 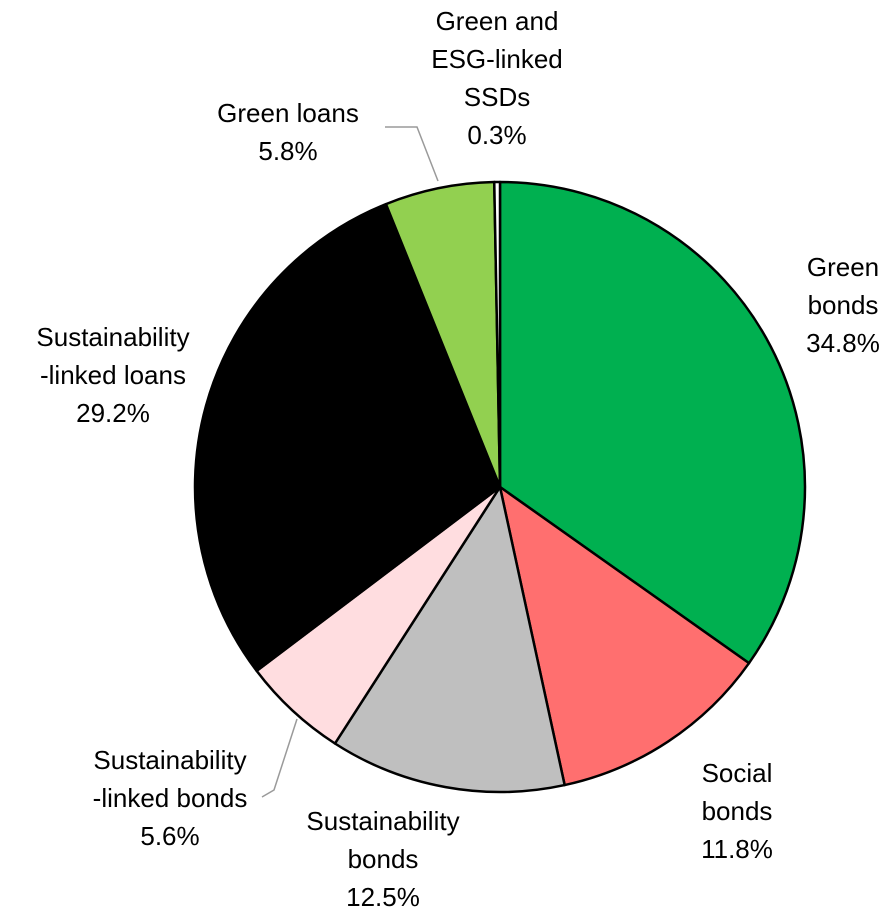 I want to click on slice-label-line-3-0: Sustainability, so click(x=169, y=760).